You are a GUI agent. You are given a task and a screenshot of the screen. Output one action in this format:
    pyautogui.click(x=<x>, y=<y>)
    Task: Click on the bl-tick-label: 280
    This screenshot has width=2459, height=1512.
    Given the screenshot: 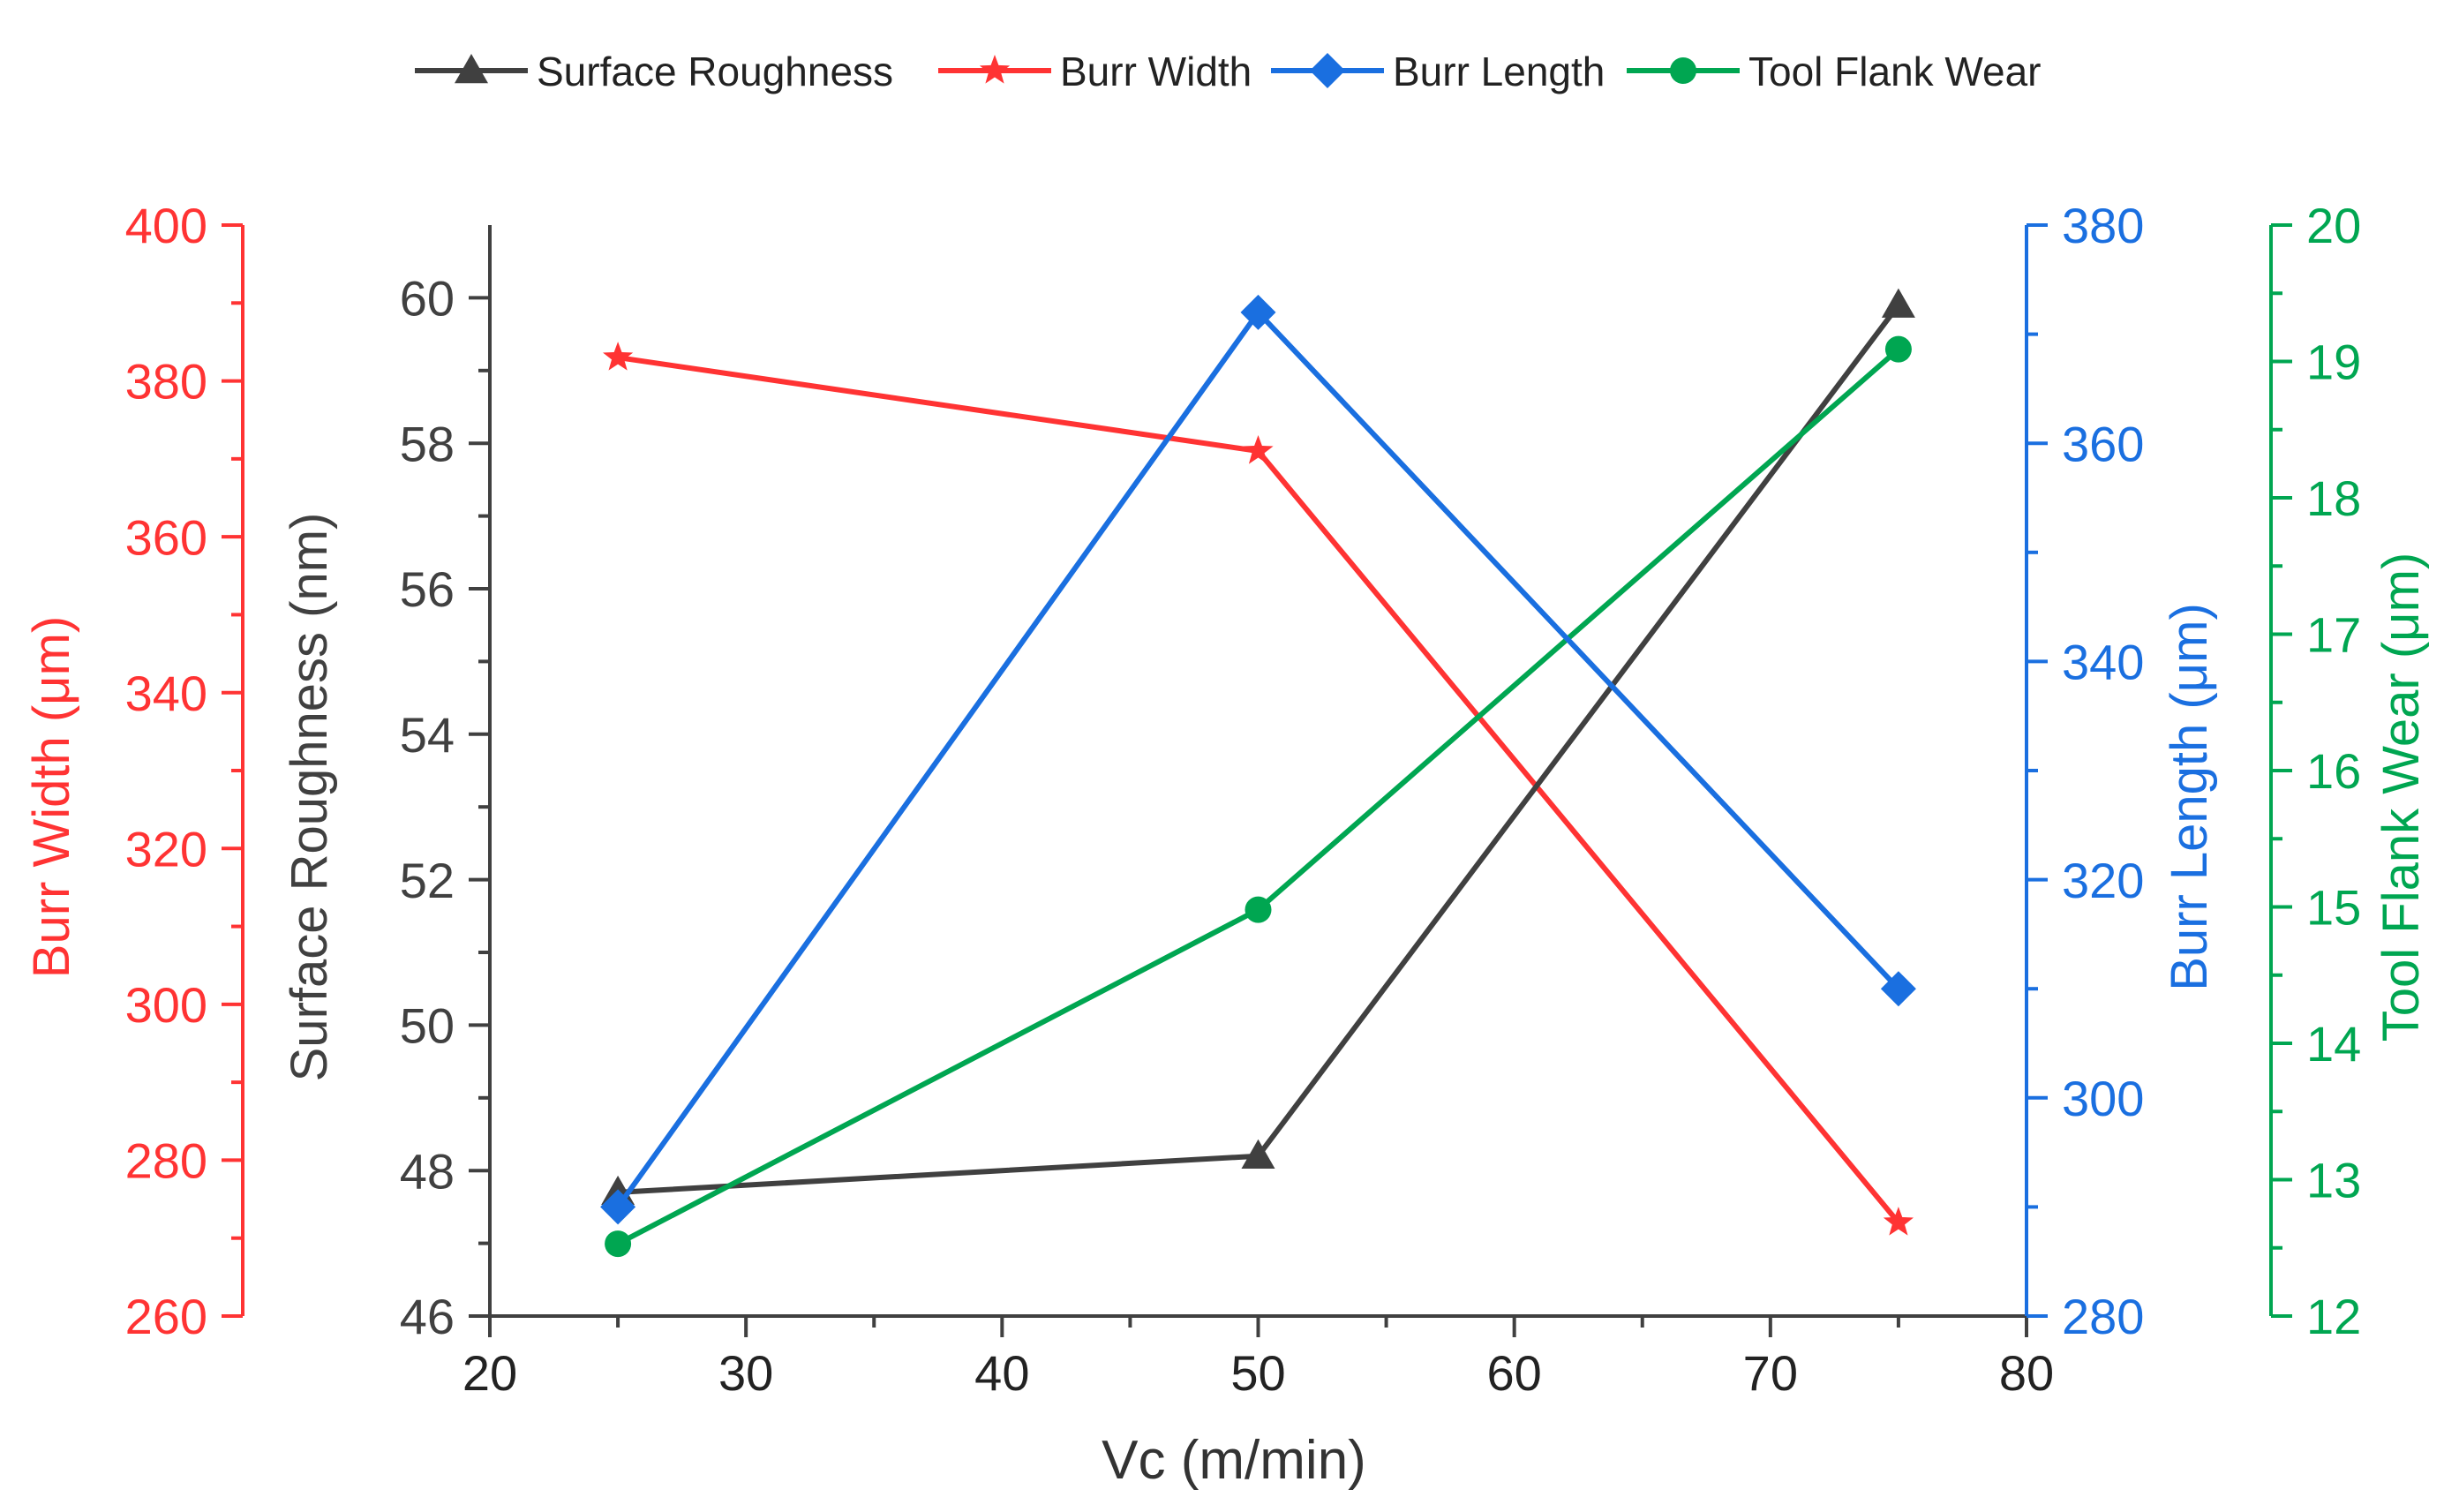 What is the action you would take?
    pyautogui.click(x=2103, y=1316)
    